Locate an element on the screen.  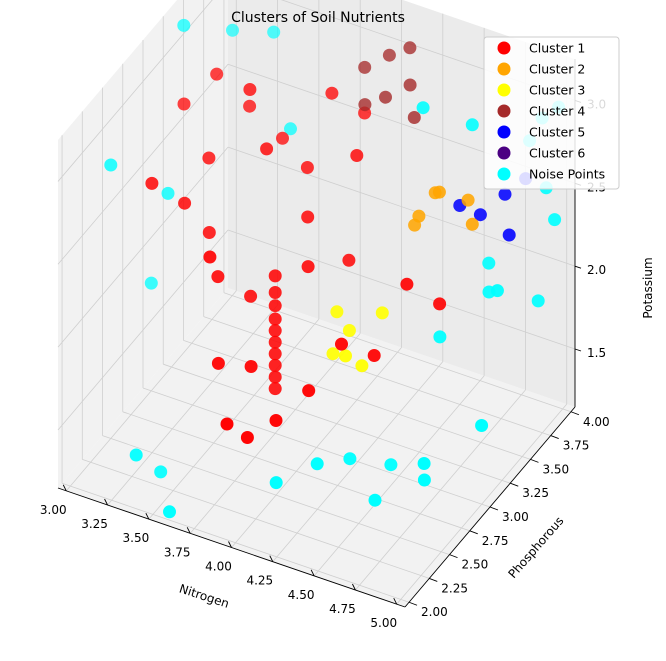
y-tick-label: 3.00 is located at coordinates (515, 517).